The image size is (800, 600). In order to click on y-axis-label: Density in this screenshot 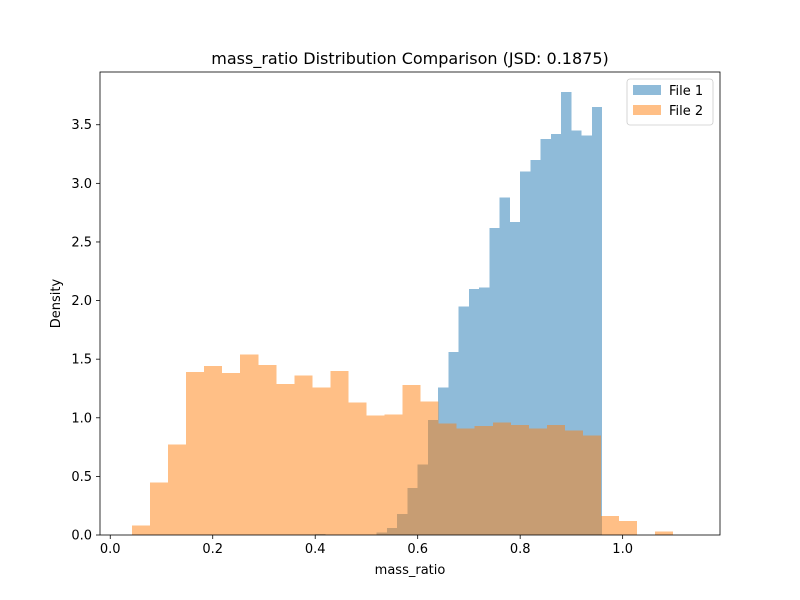, I will do `click(56, 303)`.